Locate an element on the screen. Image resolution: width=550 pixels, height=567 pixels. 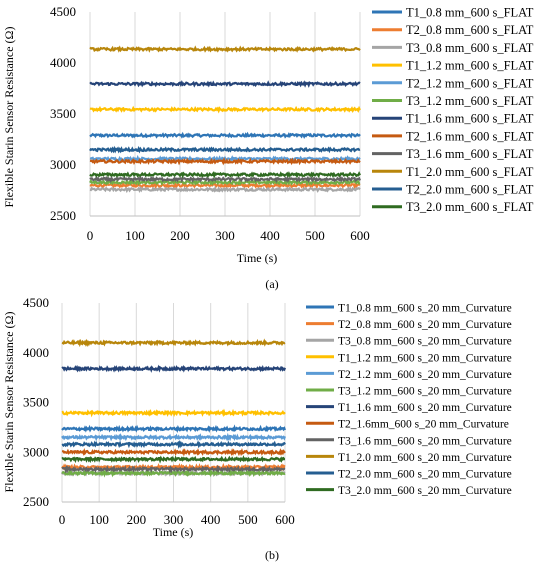
a-x-tick-label: 200 is located at coordinates (180, 235).